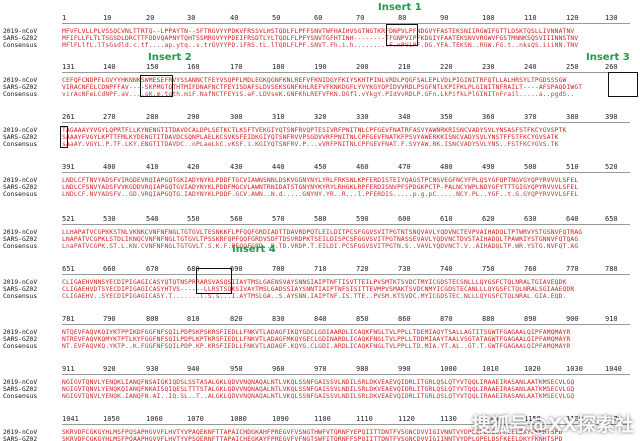 This screenshot has width=640, height=441. What do you see at coordinates (488, 18) in the screenshot?
I see `ruler-tick-label: 100` at bounding box center [488, 18].